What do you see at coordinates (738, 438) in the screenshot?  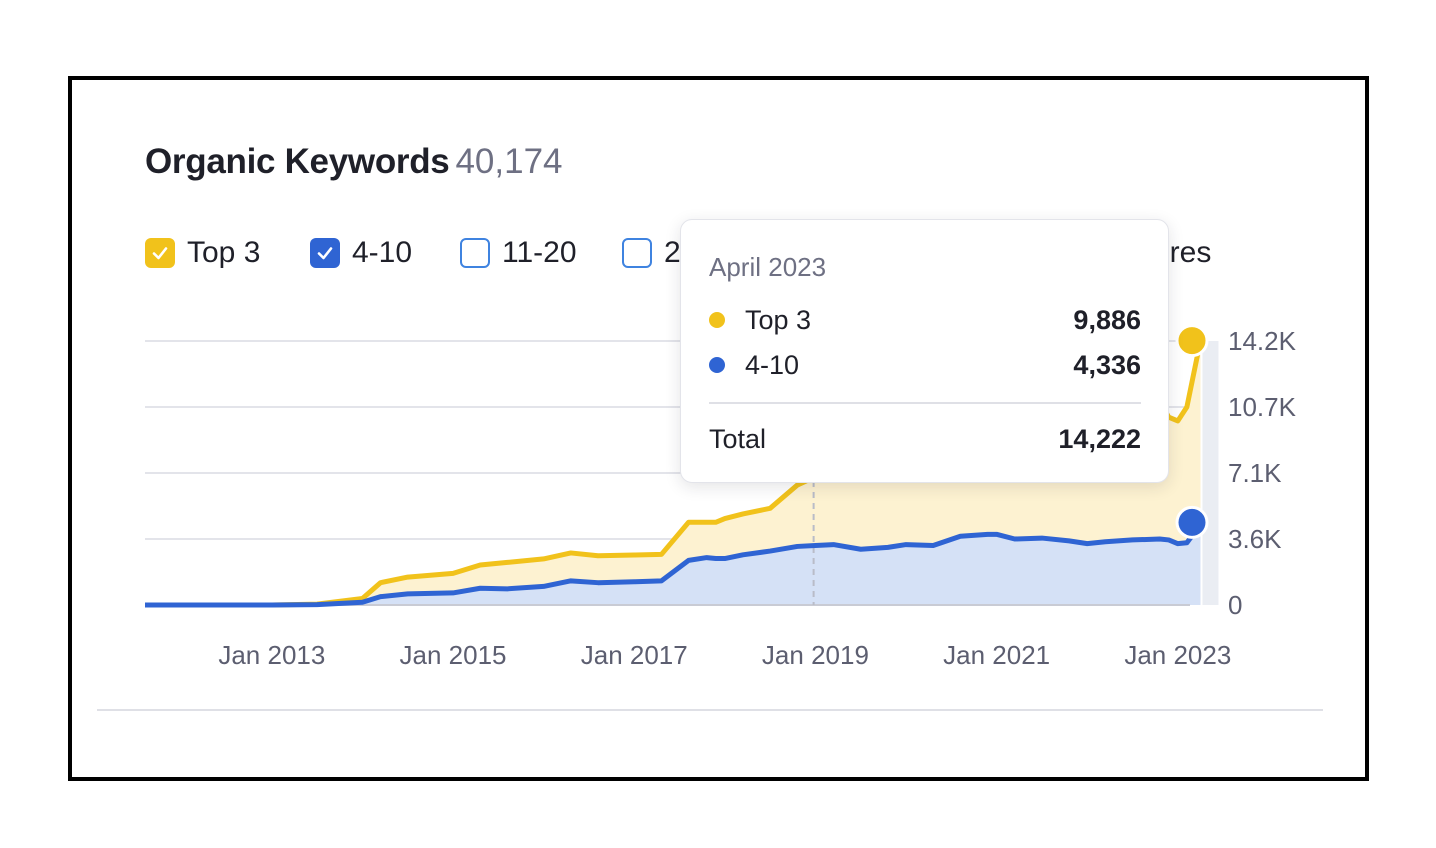 I see `tooltip-total-label: Total` at bounding box center [738, 438].